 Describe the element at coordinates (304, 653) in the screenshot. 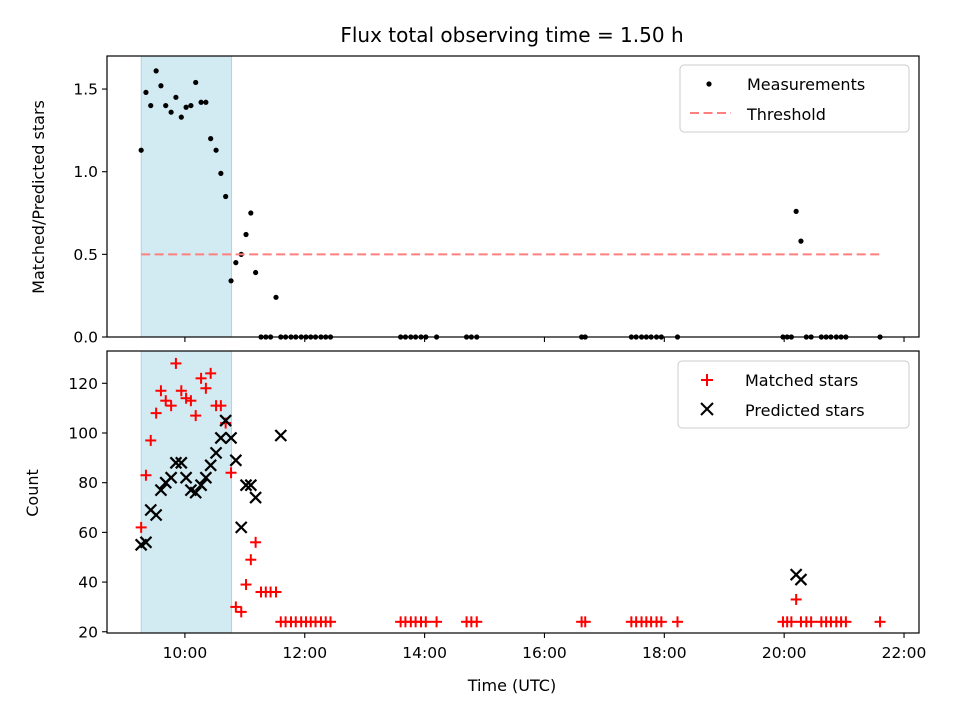

I see `bottom-x-tick-label: 12:00` at that location.